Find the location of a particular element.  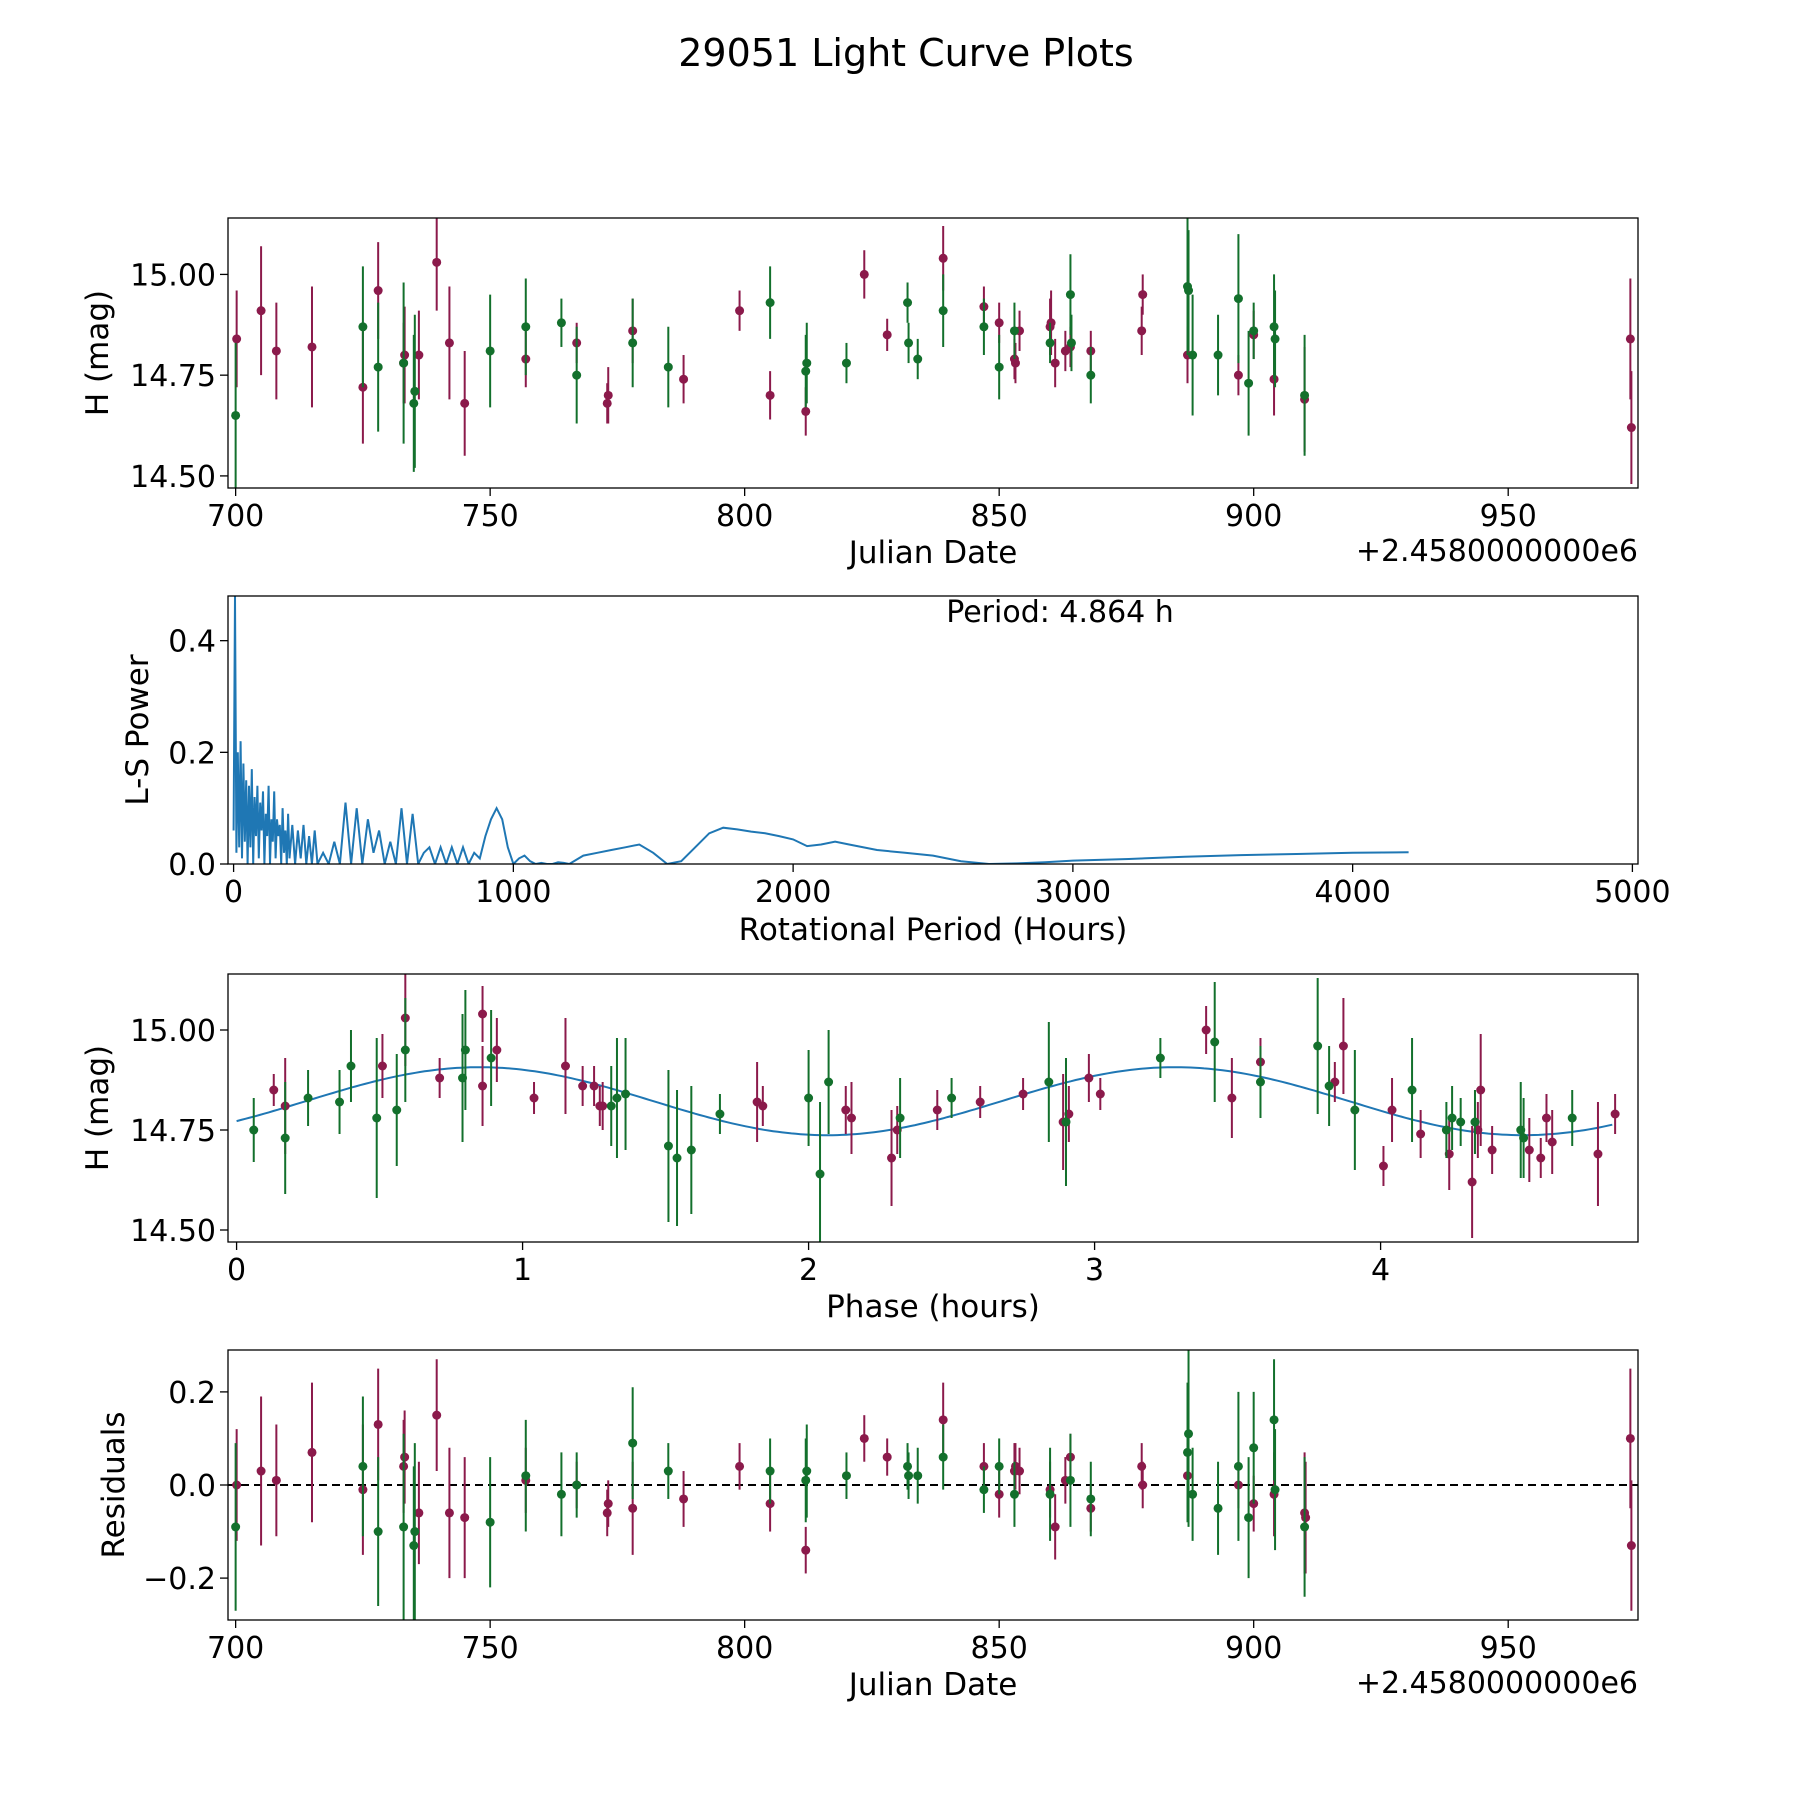

lightcurve-filter-red-series is located at coordinates (934, 351).